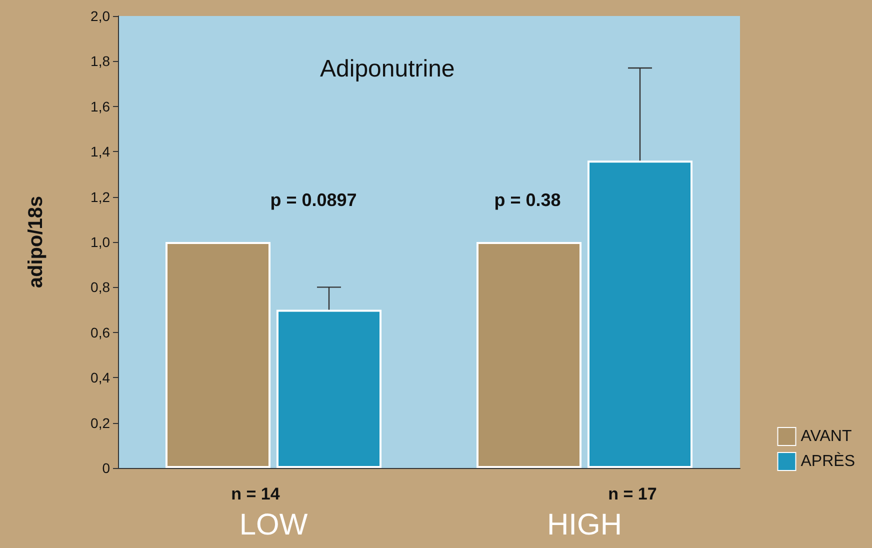 The height and width of the screenshot is (548, 872). What do you see at coordinates (100, 196) in the screenshot?
I see `y-tick-label: 1,2` at bounding box center [100, 196].